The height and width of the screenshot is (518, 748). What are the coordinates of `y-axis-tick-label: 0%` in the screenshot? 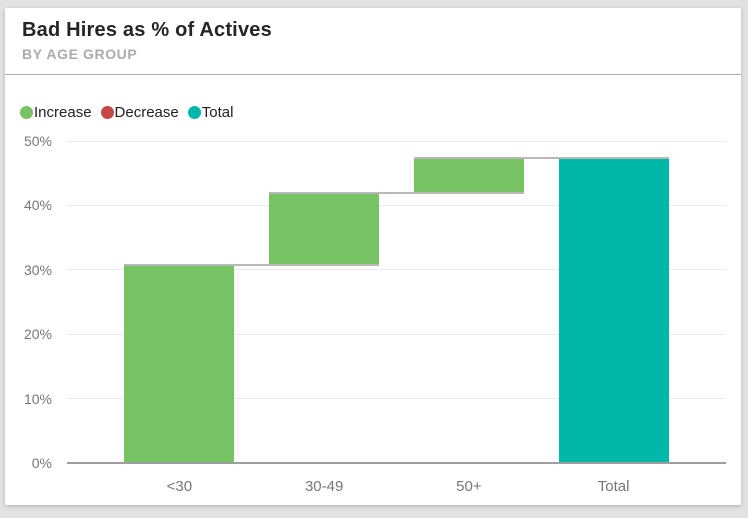 It's located at (41, 463).